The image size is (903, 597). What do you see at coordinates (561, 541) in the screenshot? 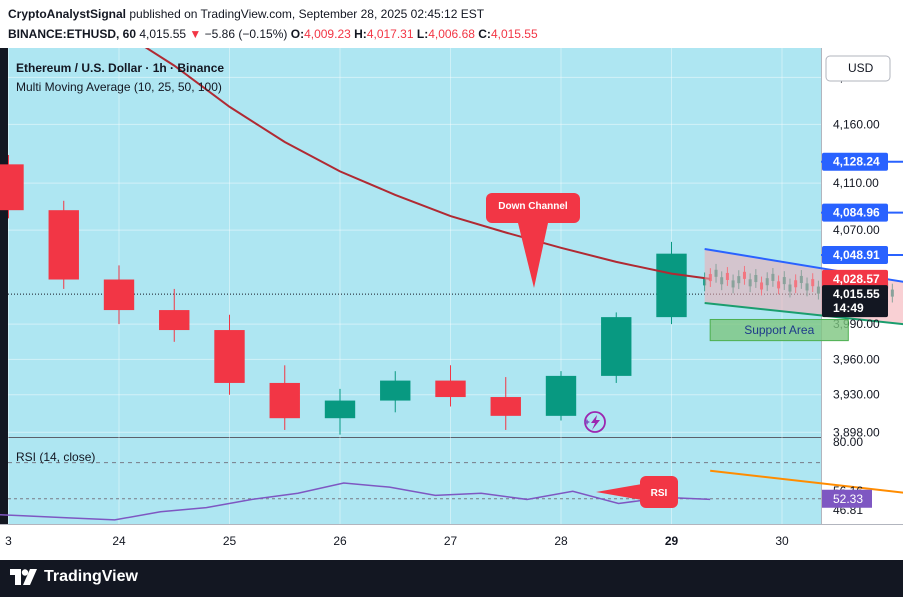
I see `time-tick-label: 28` at bounding box center [561, 541].